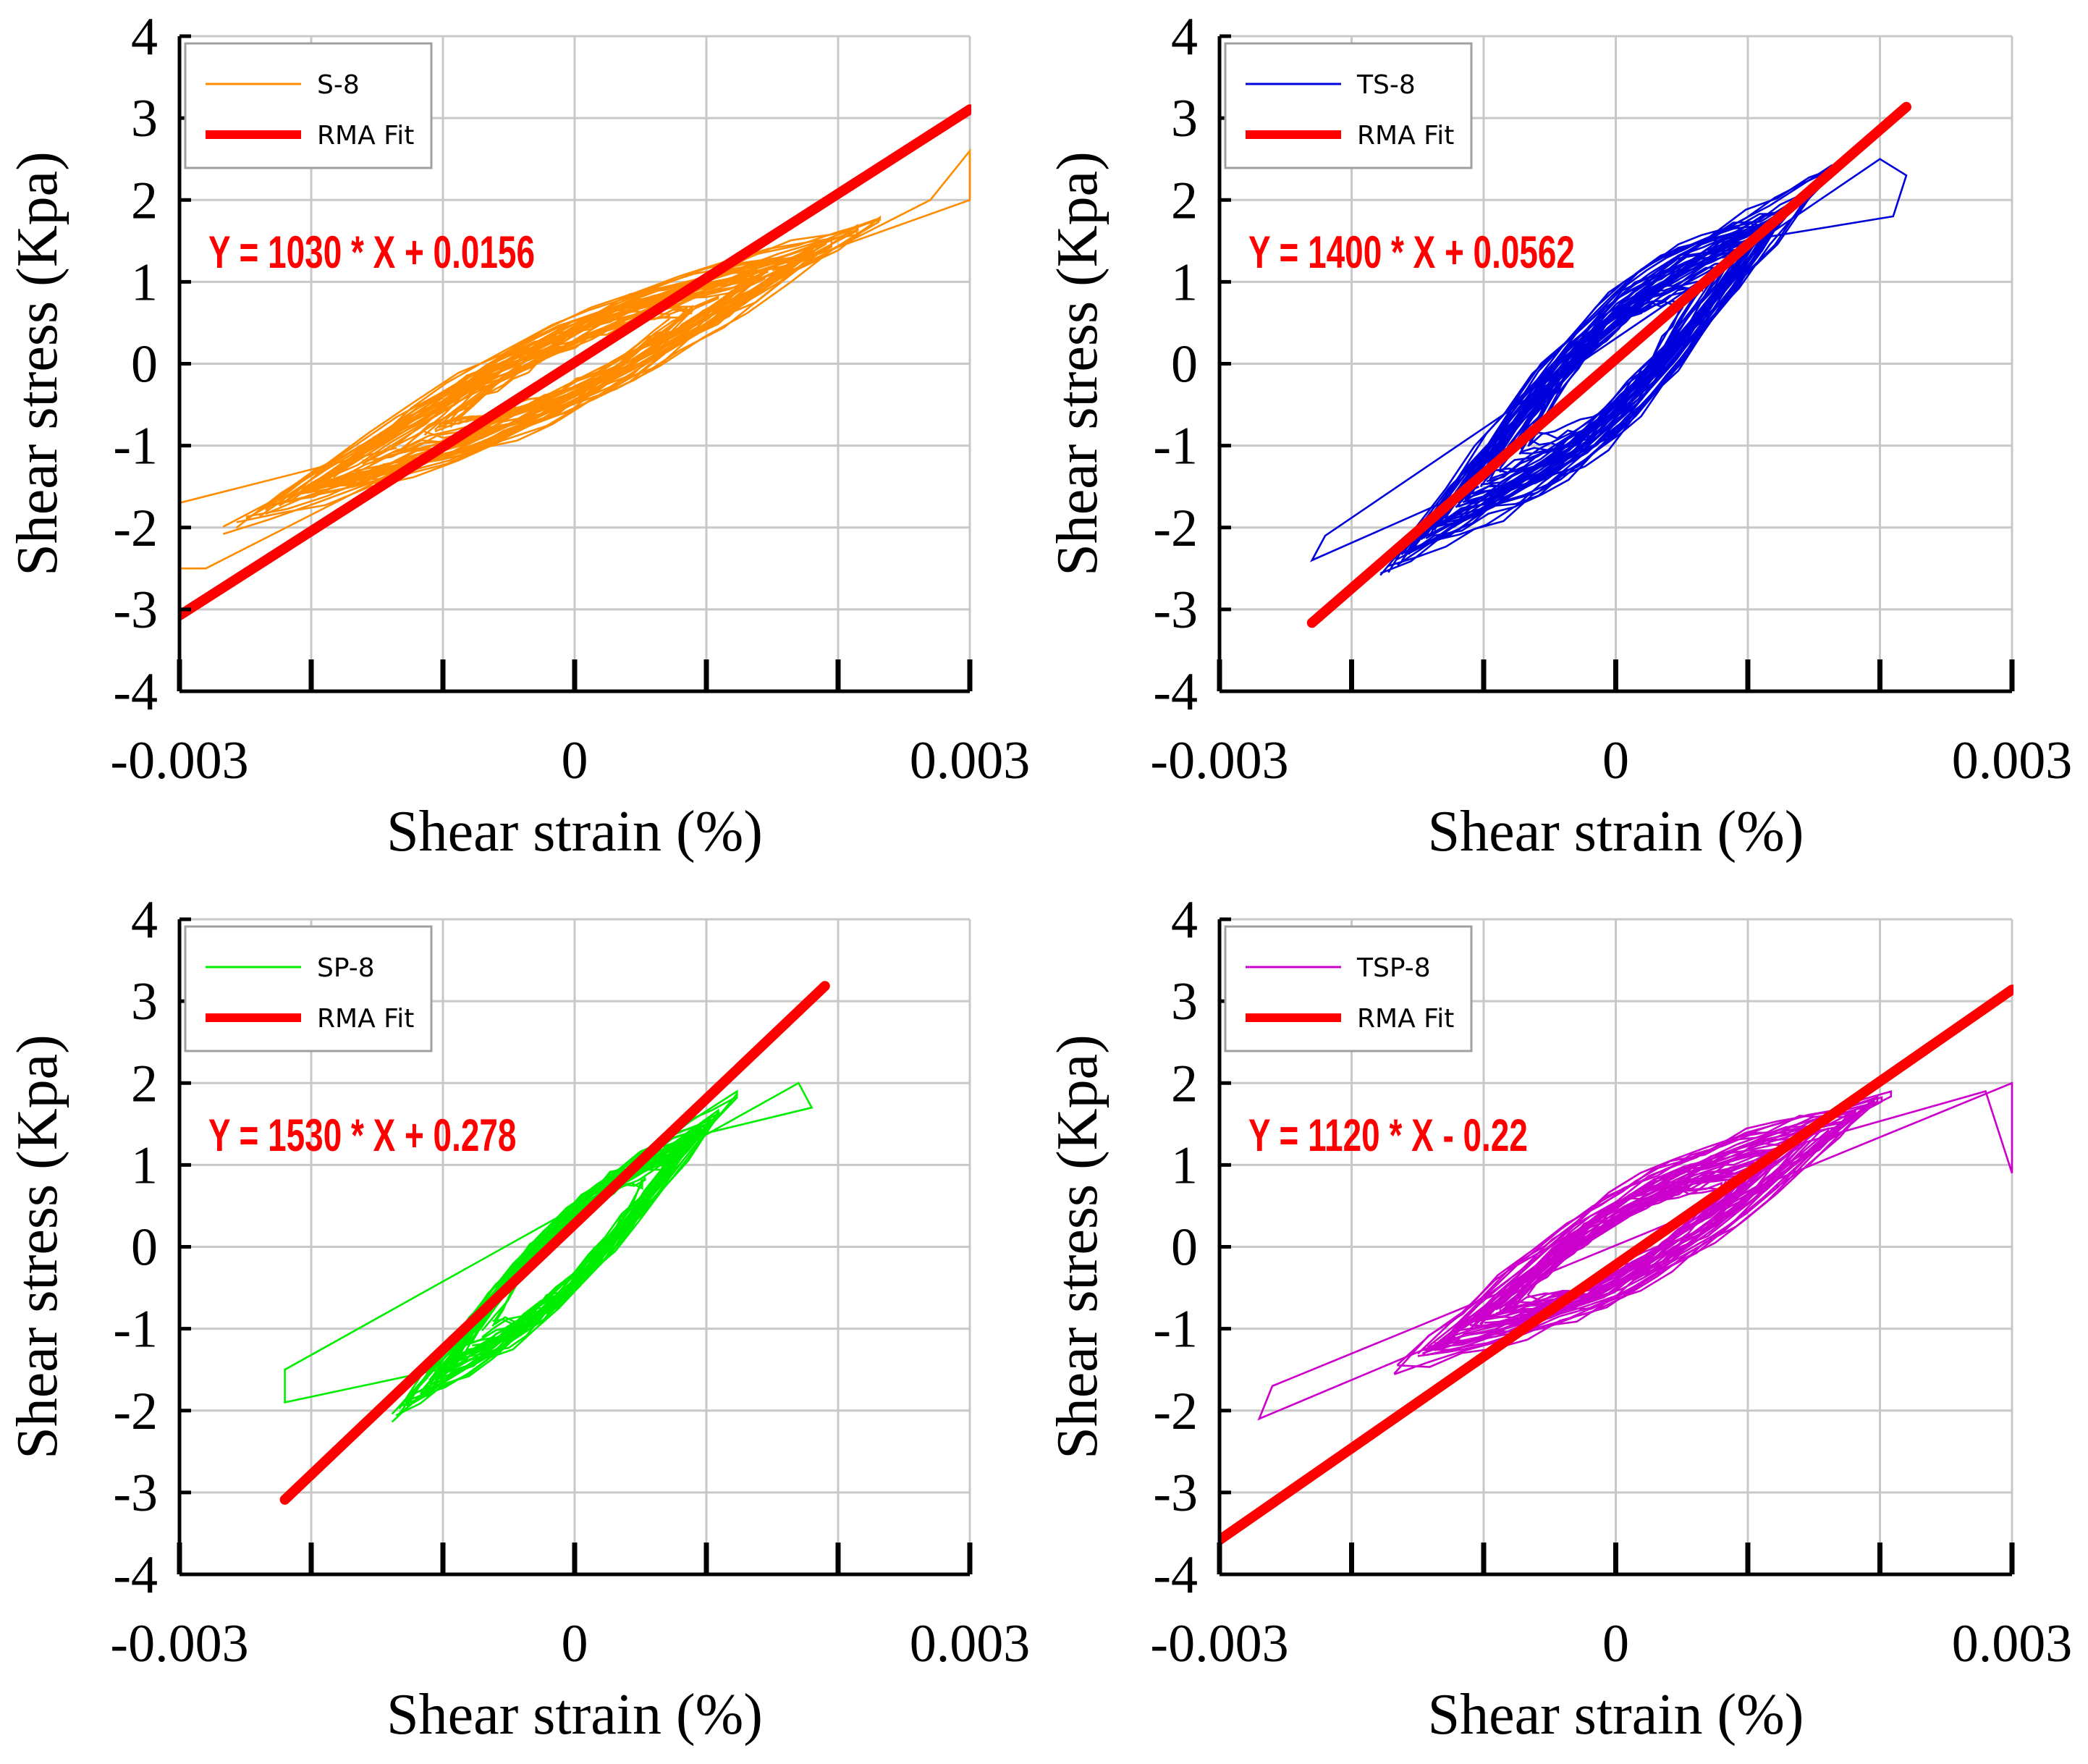 The image size is (2088, 1764). Describe the element at coordinates (1388, 1135) in the screenshot. I see `fit-equation: Y = 1120 * X - 0.22` at that location.